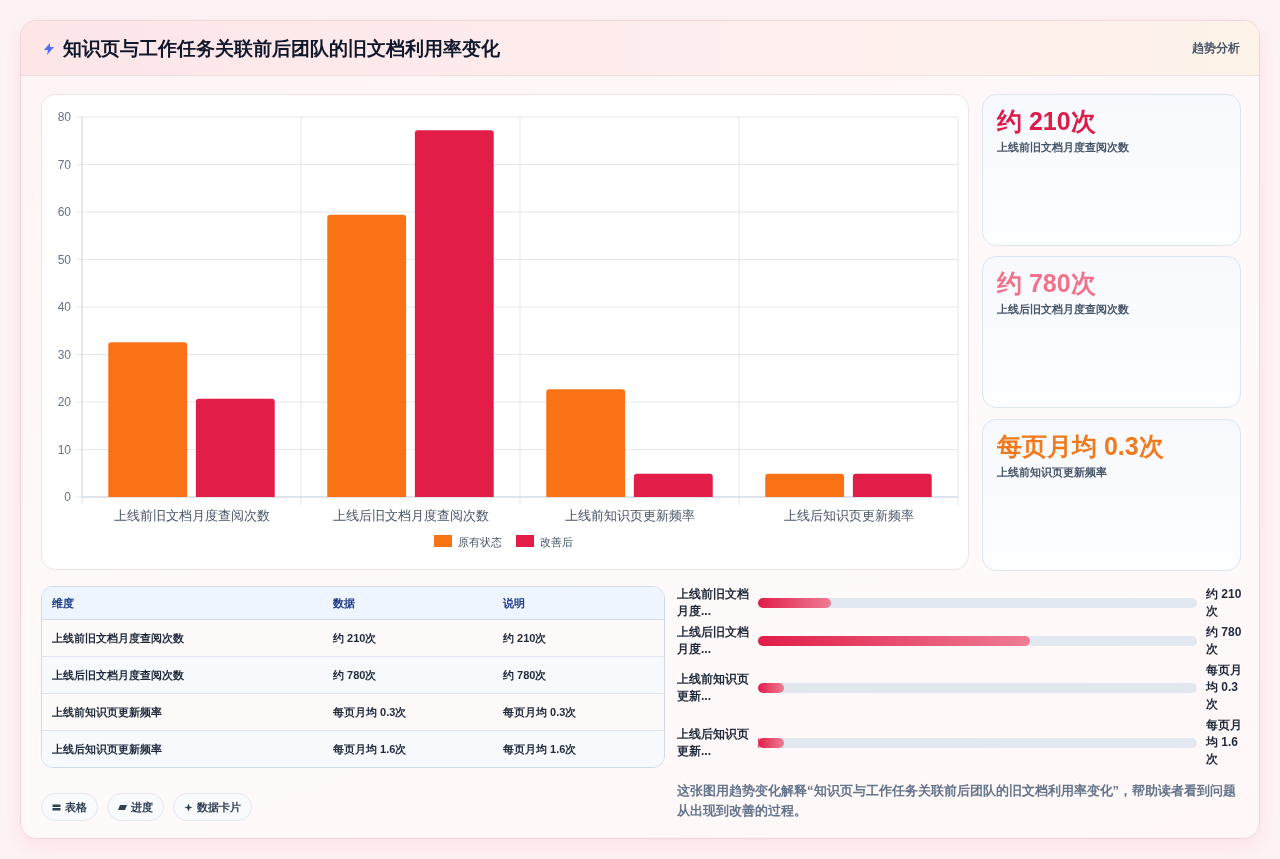 The image size is (1280, 859). I want to click on x-tick-label: 上线前知识页更新频率, so click(629, 515).